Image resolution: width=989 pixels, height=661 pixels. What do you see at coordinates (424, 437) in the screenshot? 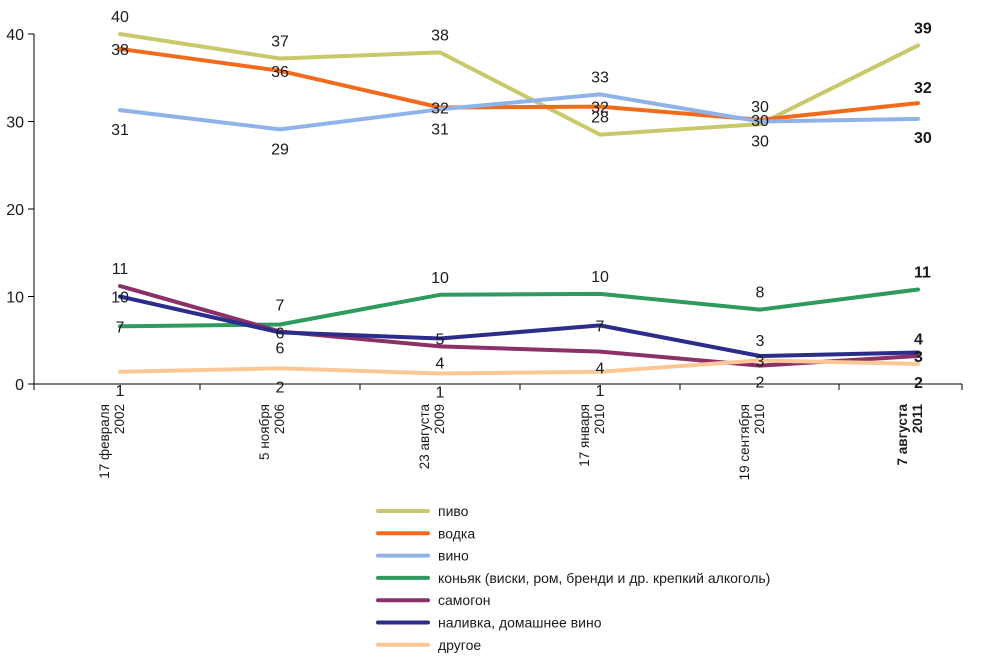
I see `x-tick-label-line: 23 августа` at bounding box center [424, 437].